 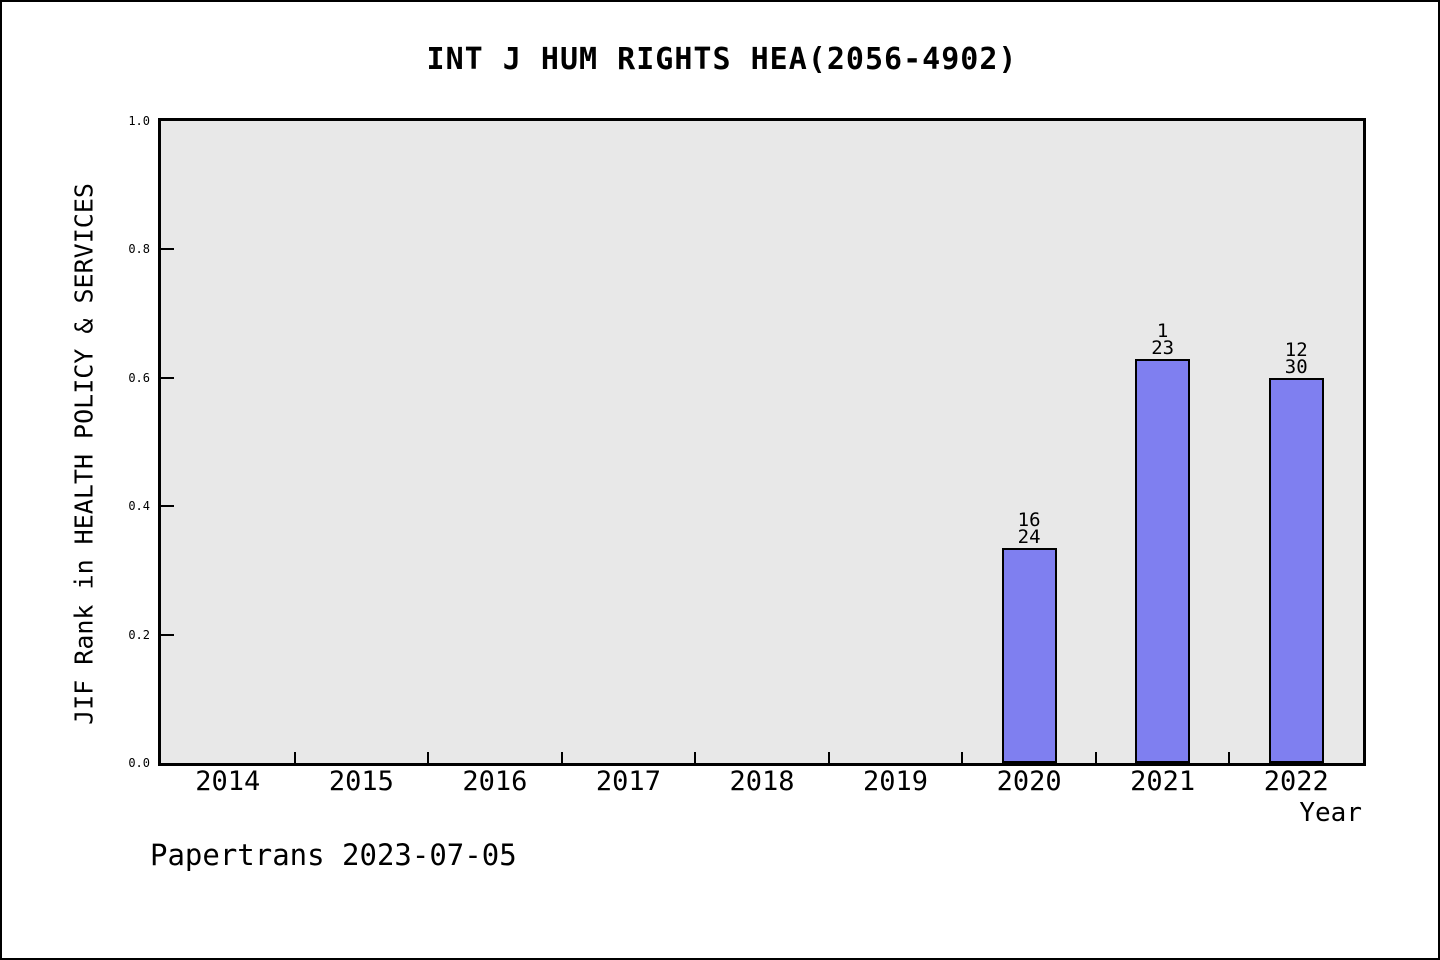 What do you see at coordinates (1163, 781) in the screenshot?
I see `x-tick-label-2021: 2021` at bounding box center [1163, 781].